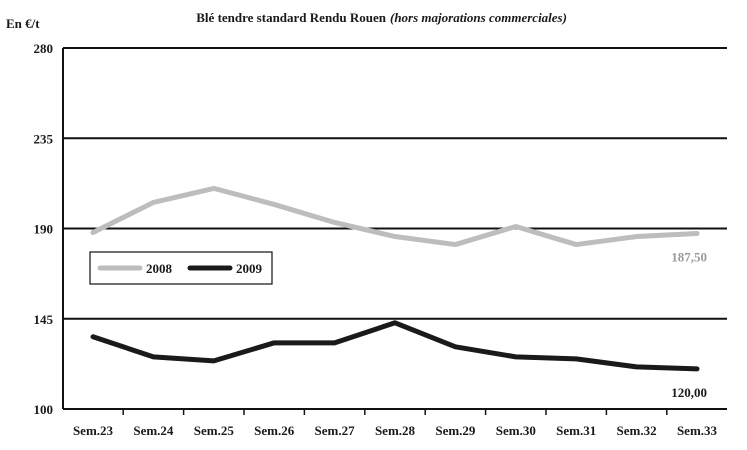  I want to click on legend-label-2008: 2008, so click(159, 268).